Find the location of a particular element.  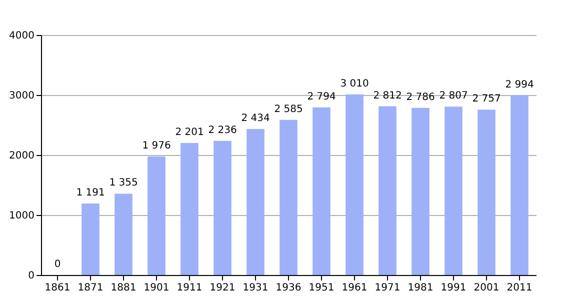

data-label: 2 794 is located at coordinates (321, 96).